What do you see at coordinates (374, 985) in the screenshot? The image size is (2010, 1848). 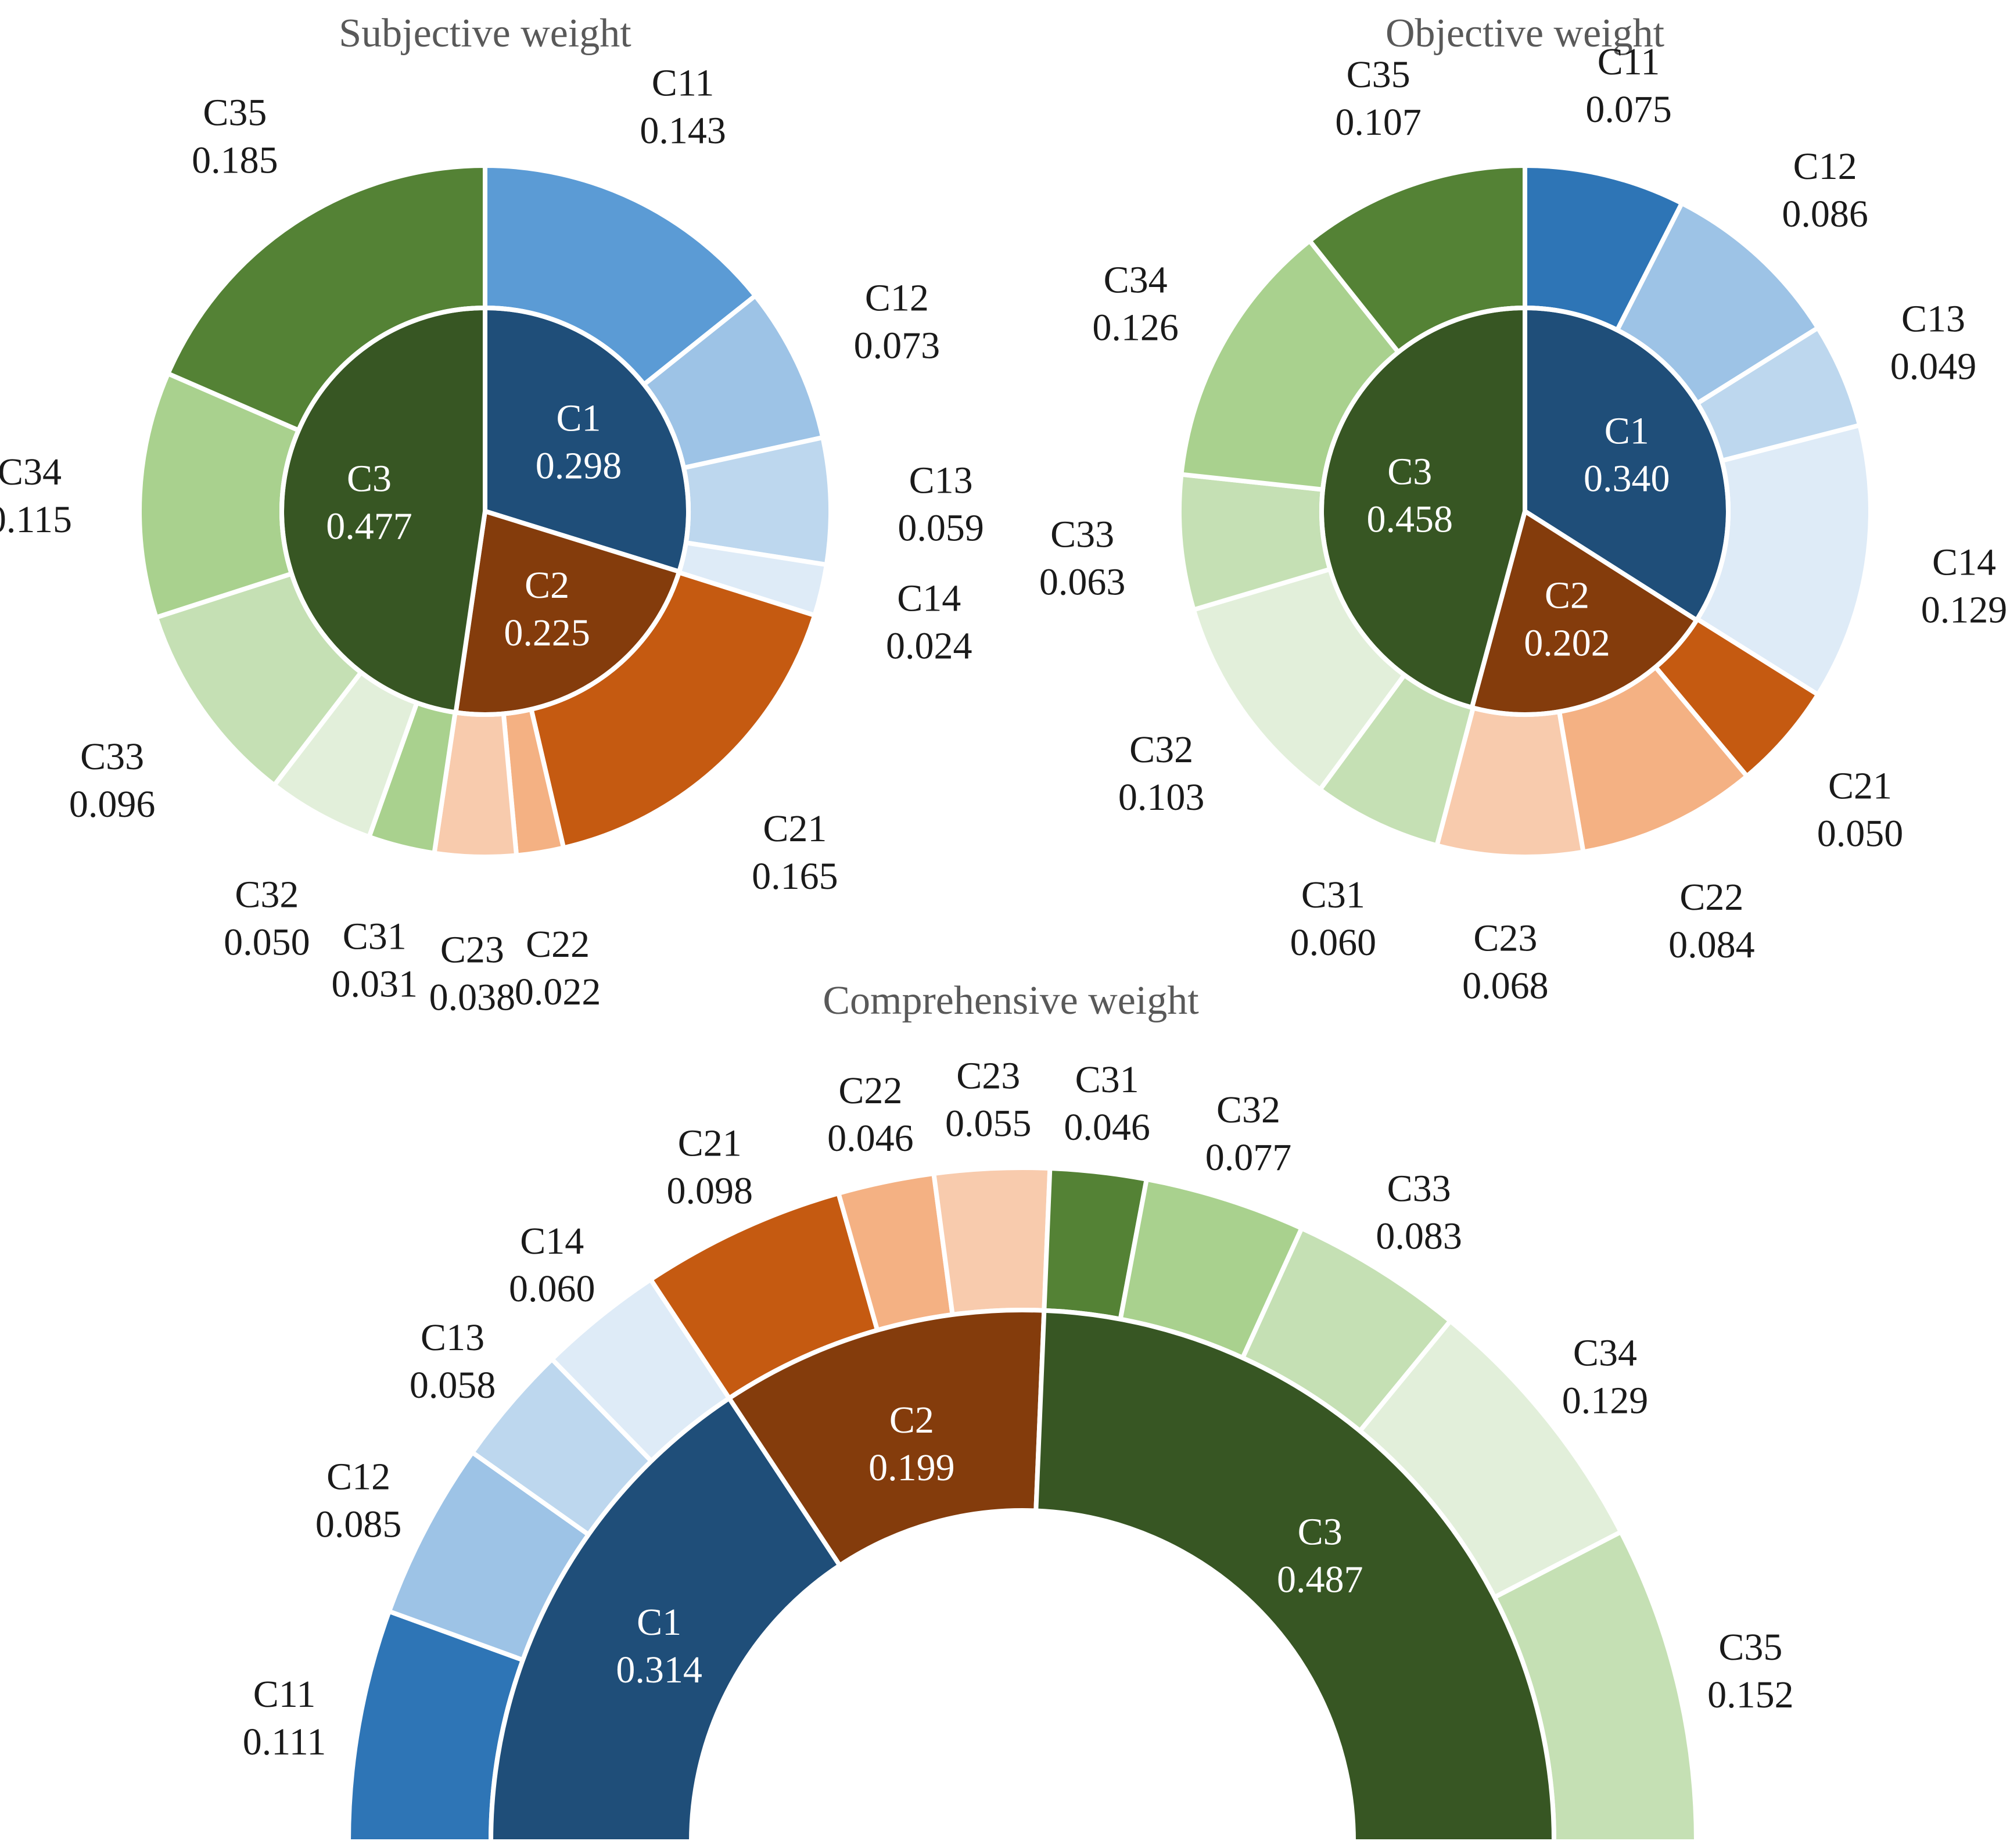 I see `outer-label-value: 0.031` at bounding box center [374, 985].